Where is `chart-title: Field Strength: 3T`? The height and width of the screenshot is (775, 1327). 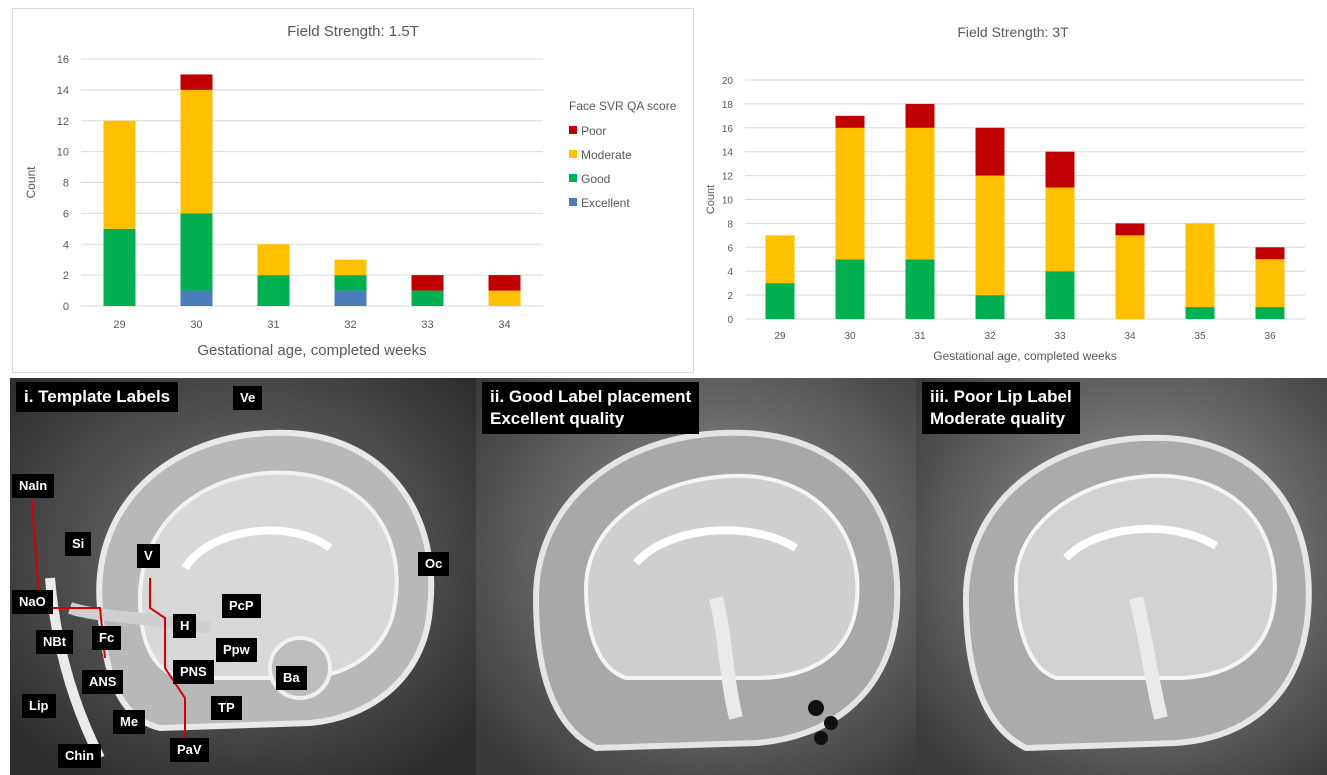 chart-title: Field Strength: 3T is located at coordinates (1013, 32).